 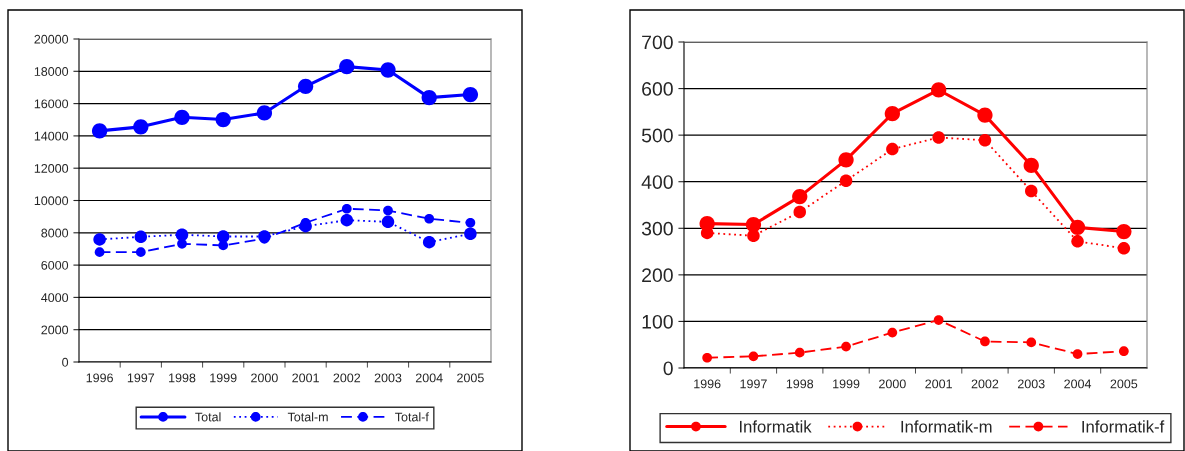 What do you see at coordinates (775, 426) in the screenshot?
I see `legend-label: Informatik` at bounding box center [775, 426].